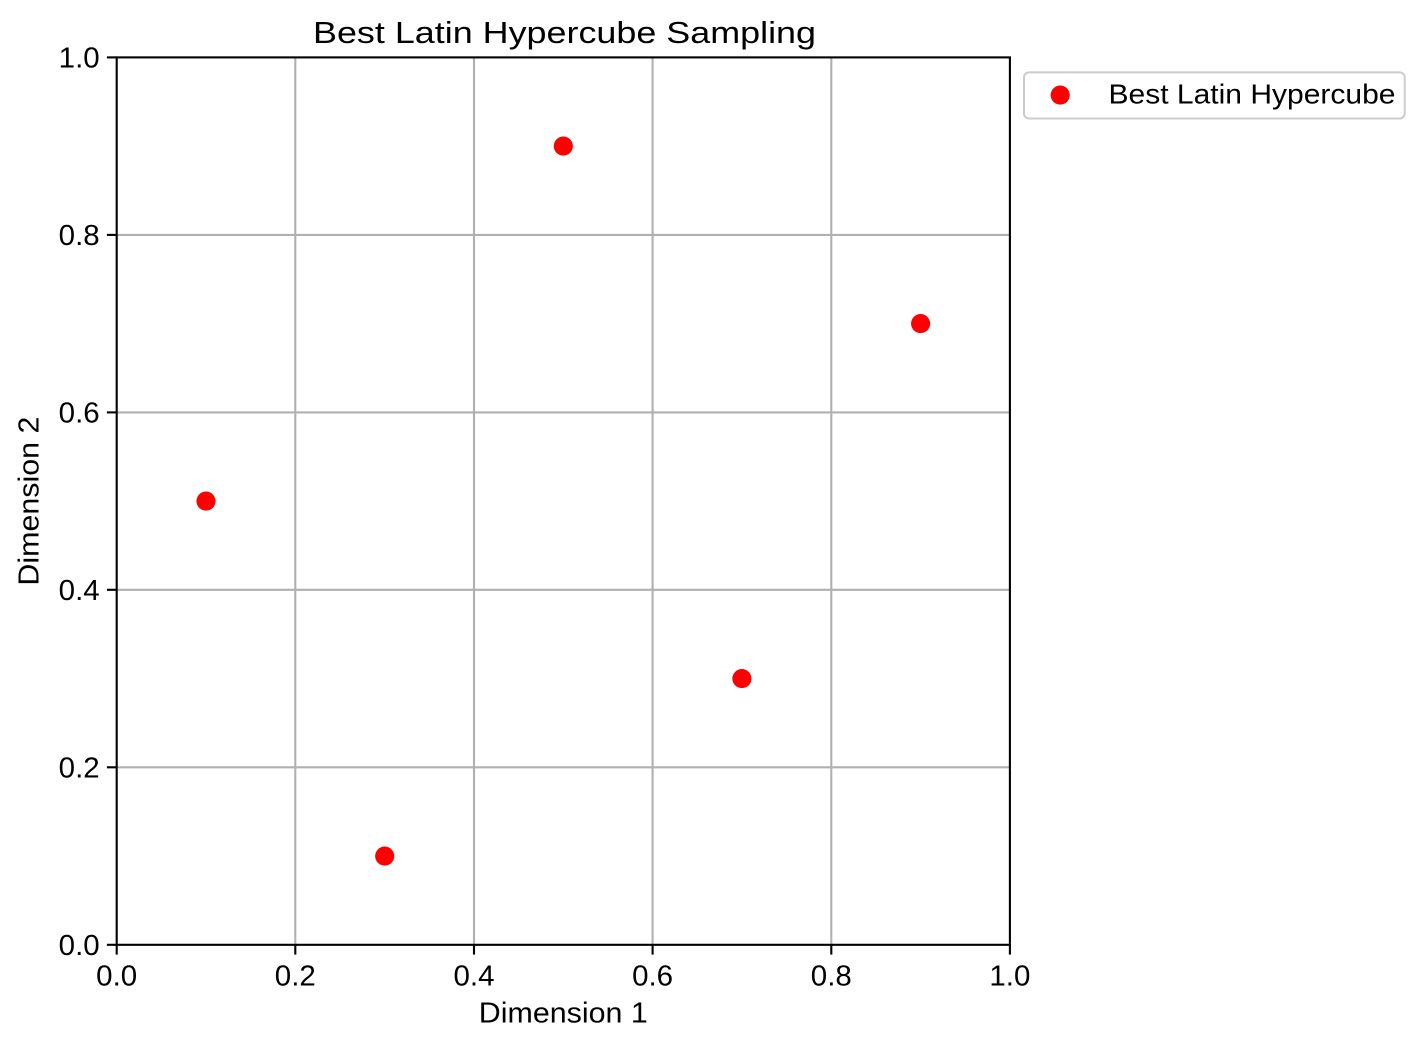  I want to click on svg-text: Best Latin Hypercube, so click(1252, 94).